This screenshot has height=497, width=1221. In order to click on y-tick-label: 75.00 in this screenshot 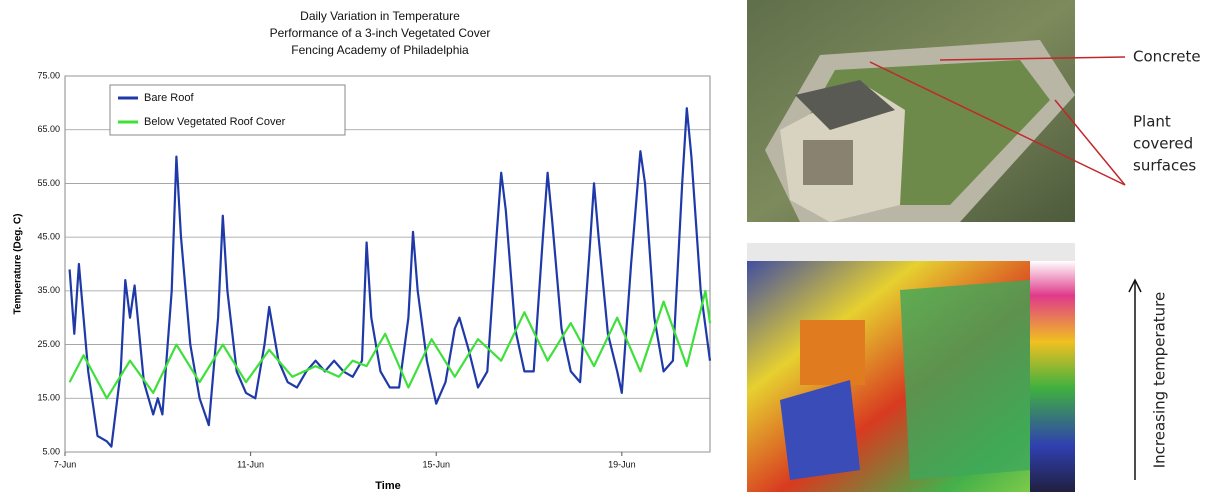, I will do `click(48, 75)`.